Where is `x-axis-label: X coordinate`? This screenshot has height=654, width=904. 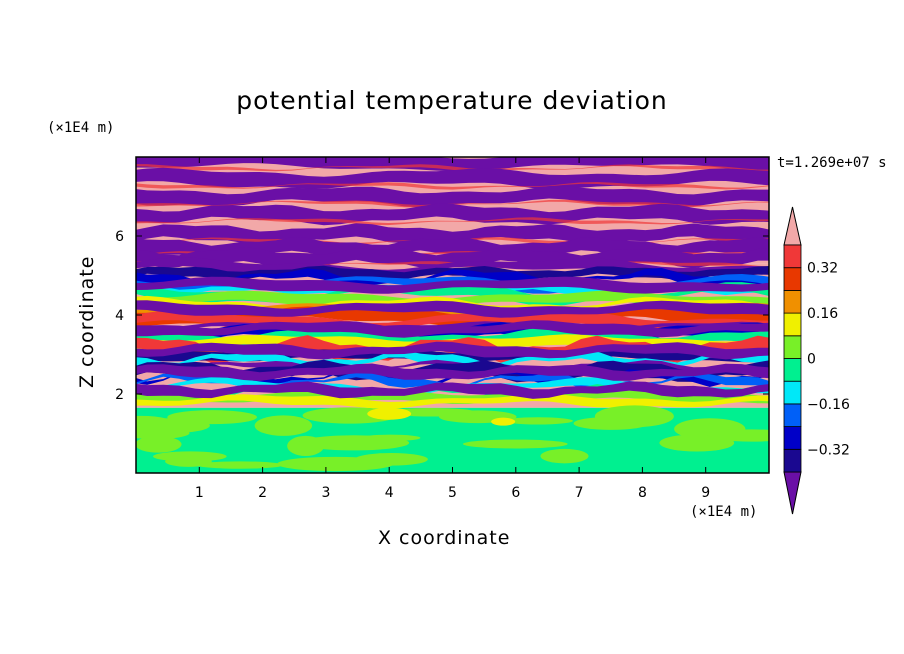 x-axis-label: X coordinate is located at coordinates (444, 538).